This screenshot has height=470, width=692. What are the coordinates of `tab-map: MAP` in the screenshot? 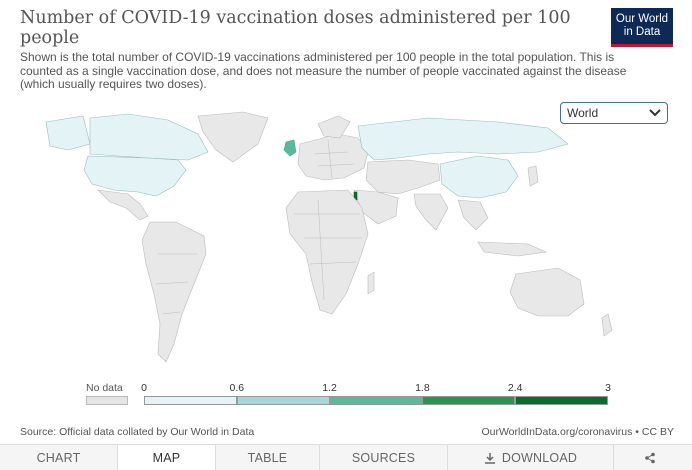 It's located at (167, 457).